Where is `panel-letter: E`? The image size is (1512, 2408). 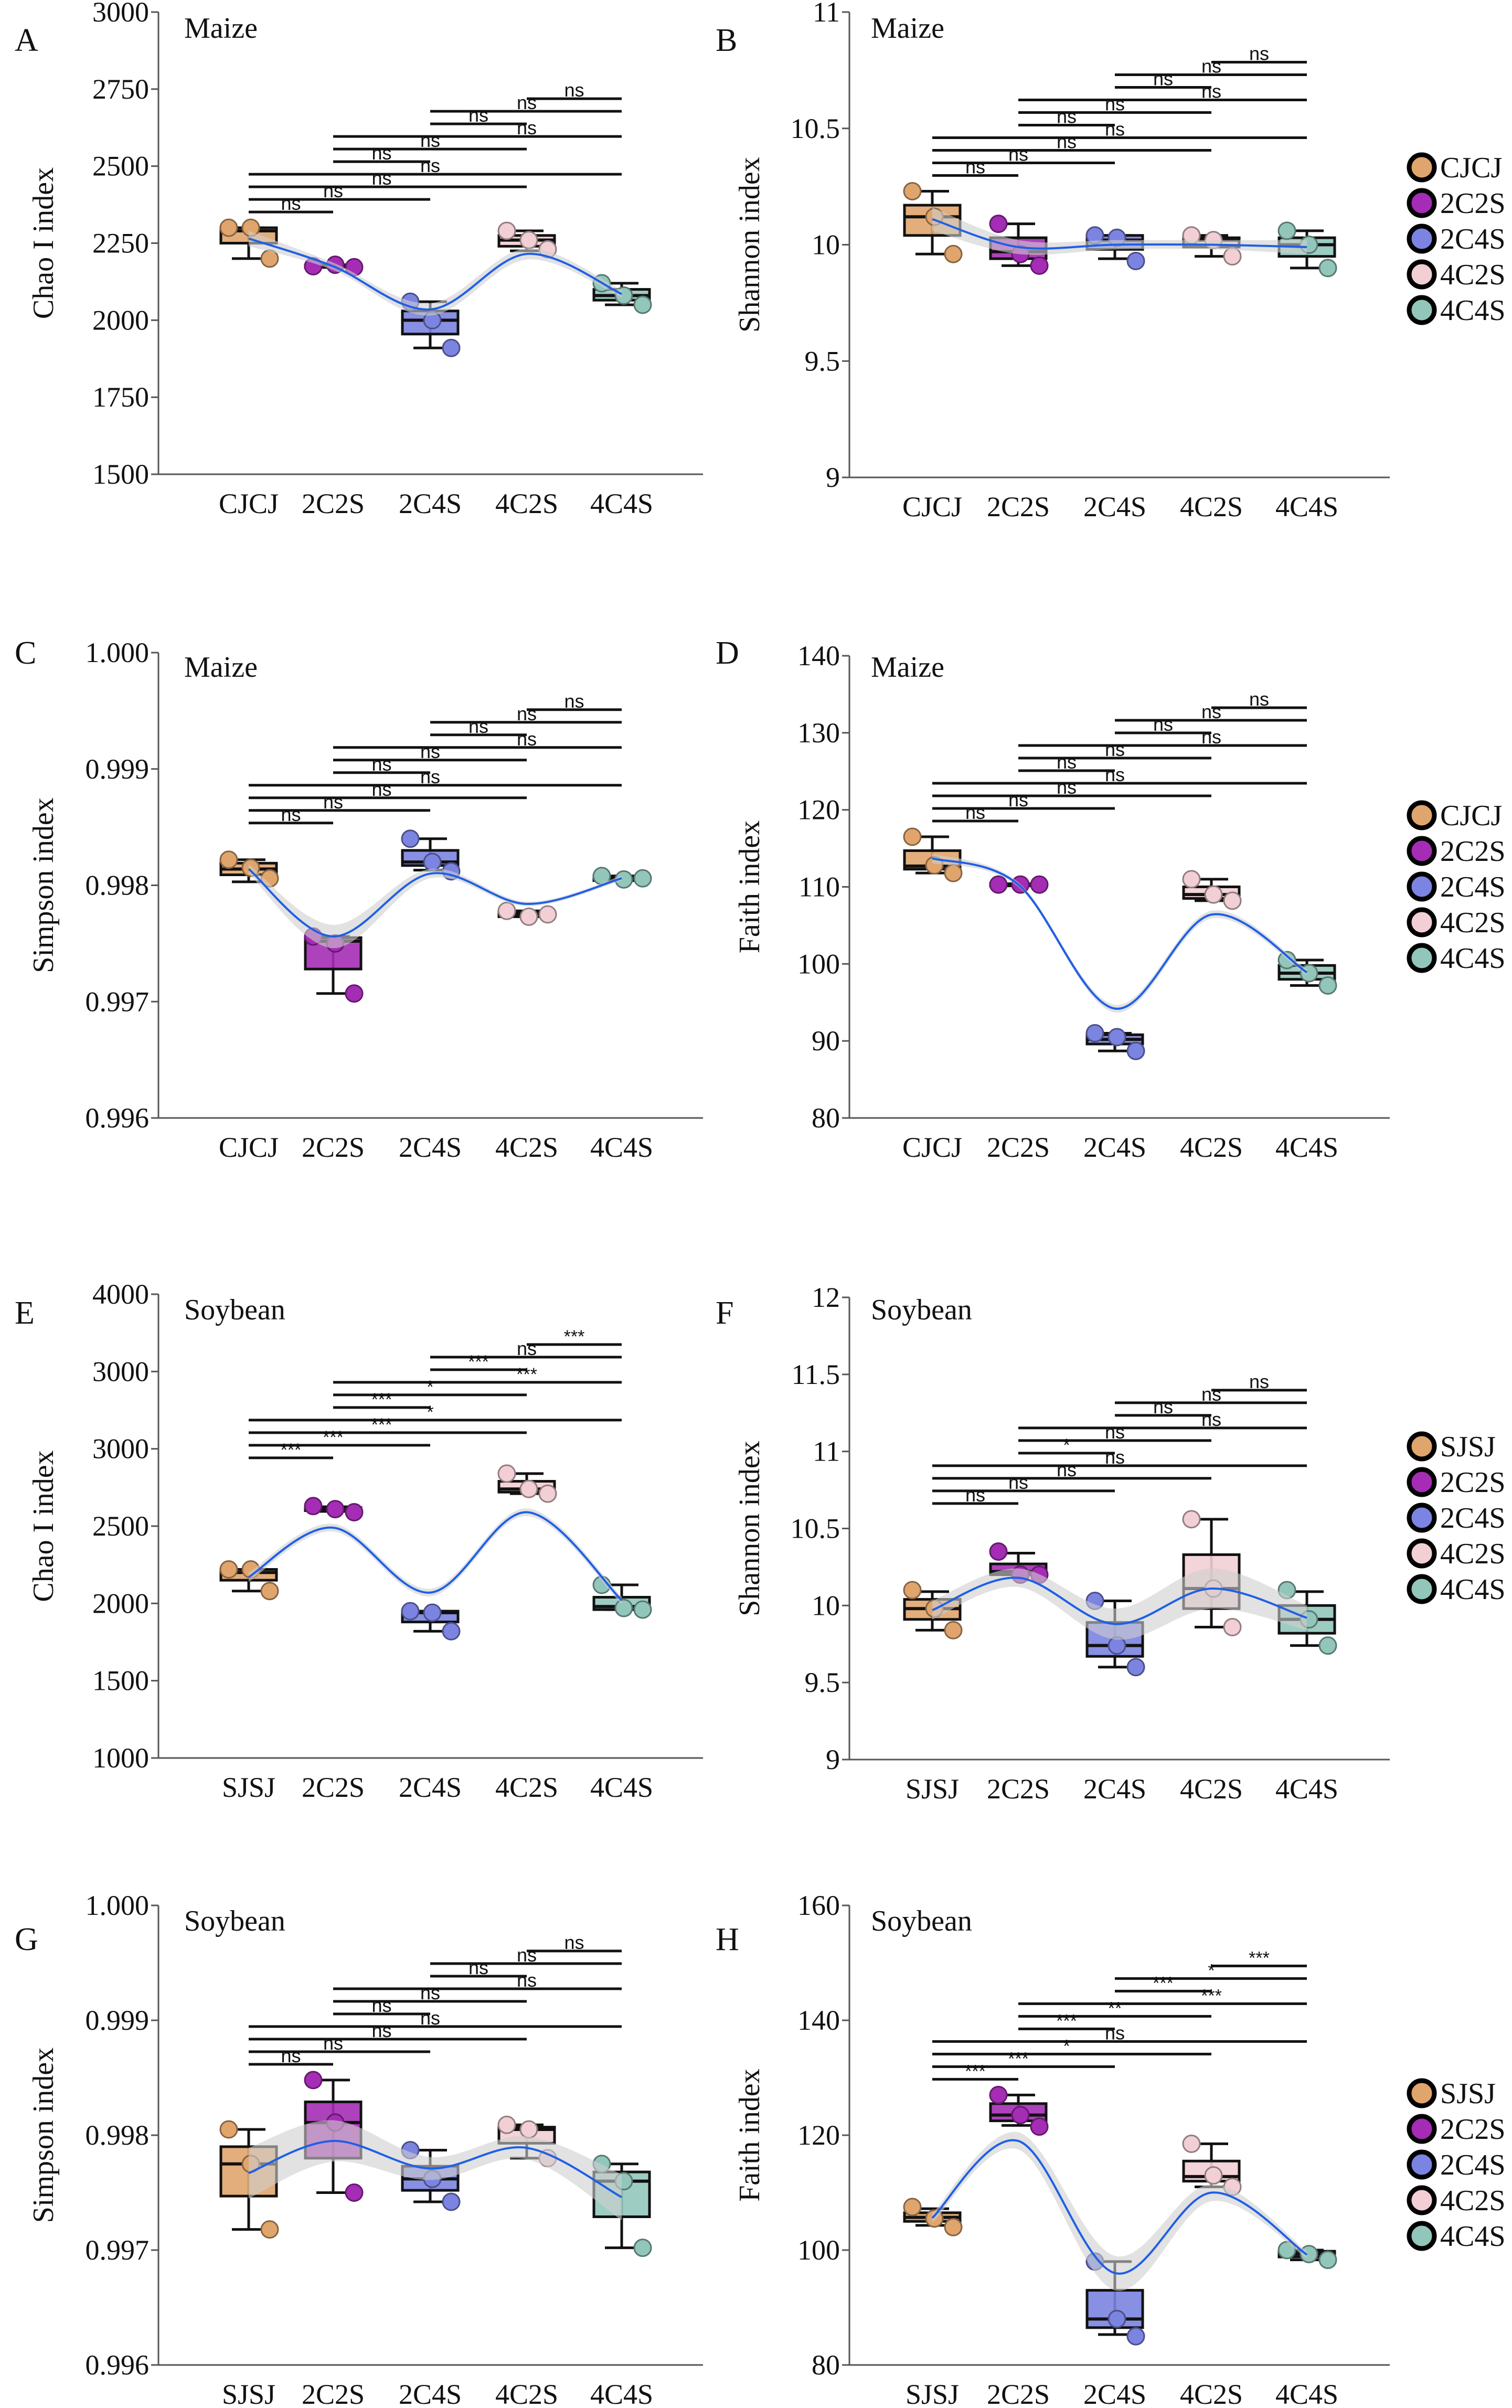
panel-letter: E is located at coordinates (25, 1313).